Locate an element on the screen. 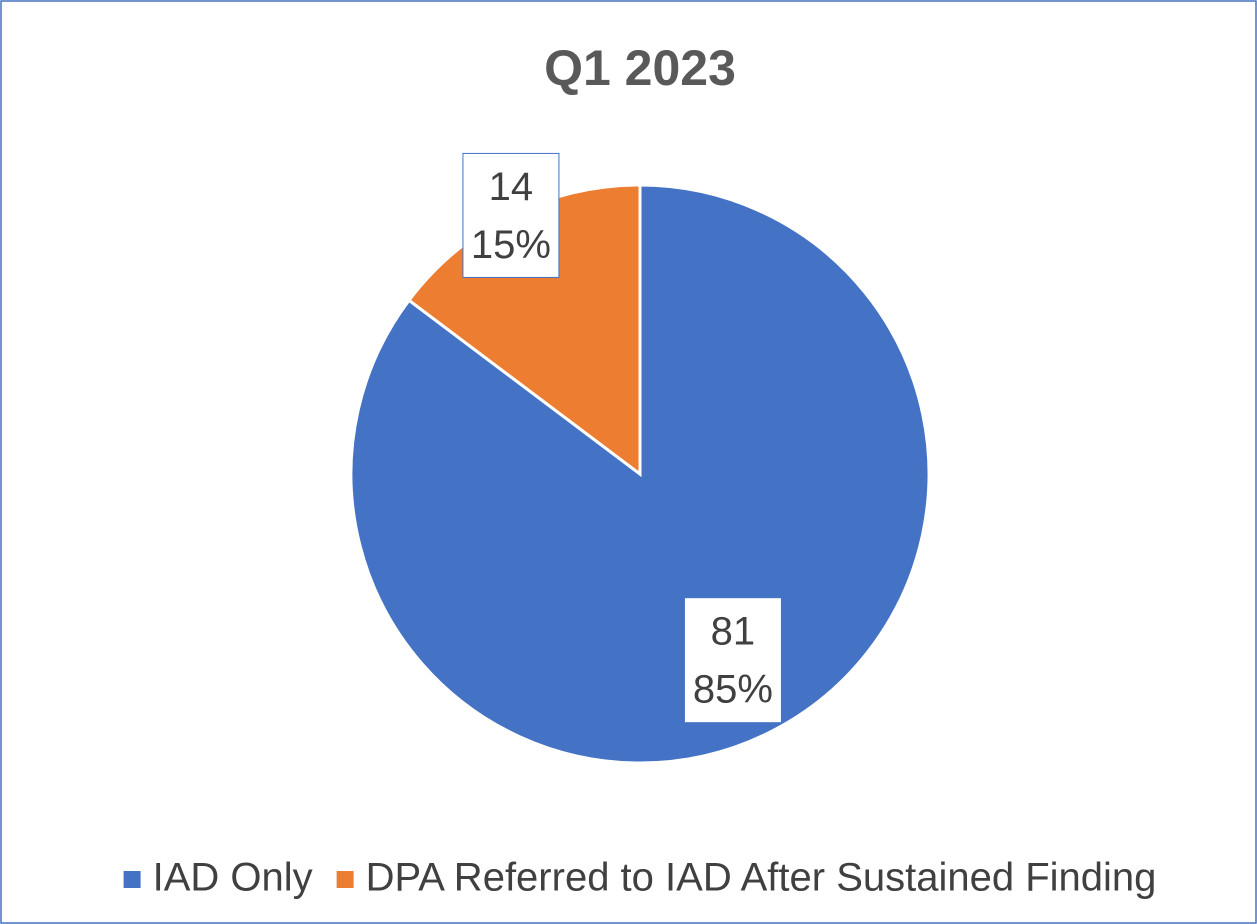 The image size is (1257, 924). data-label-value: 81 is located at coordinates (733, 632).